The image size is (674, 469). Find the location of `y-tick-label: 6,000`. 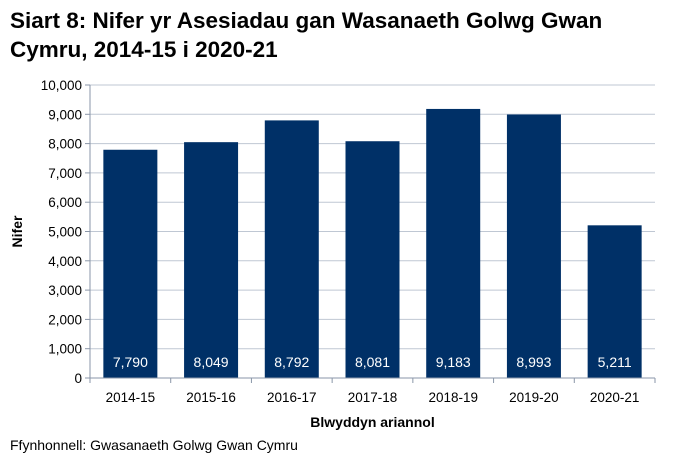

y-tick-label: 6,000 is located at coordinates (65, 202).